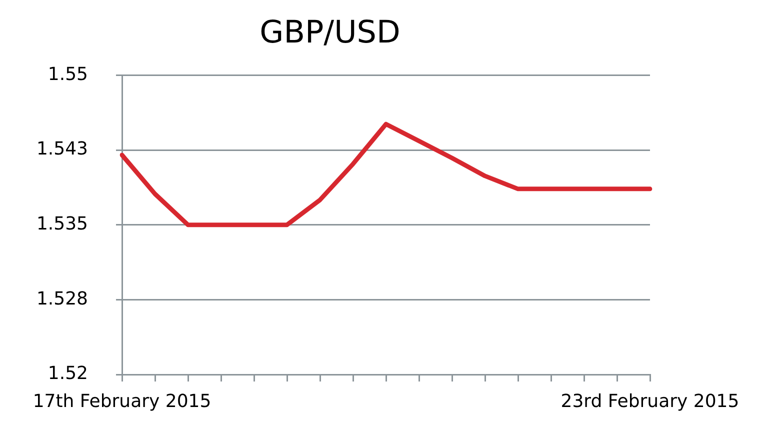 The height and width of the screenshot is (444, 770). What do you see at coordinates (62, 149) in the screenshot?
I see `y-tick-label: 1.543` at bounding box center [62, 149].